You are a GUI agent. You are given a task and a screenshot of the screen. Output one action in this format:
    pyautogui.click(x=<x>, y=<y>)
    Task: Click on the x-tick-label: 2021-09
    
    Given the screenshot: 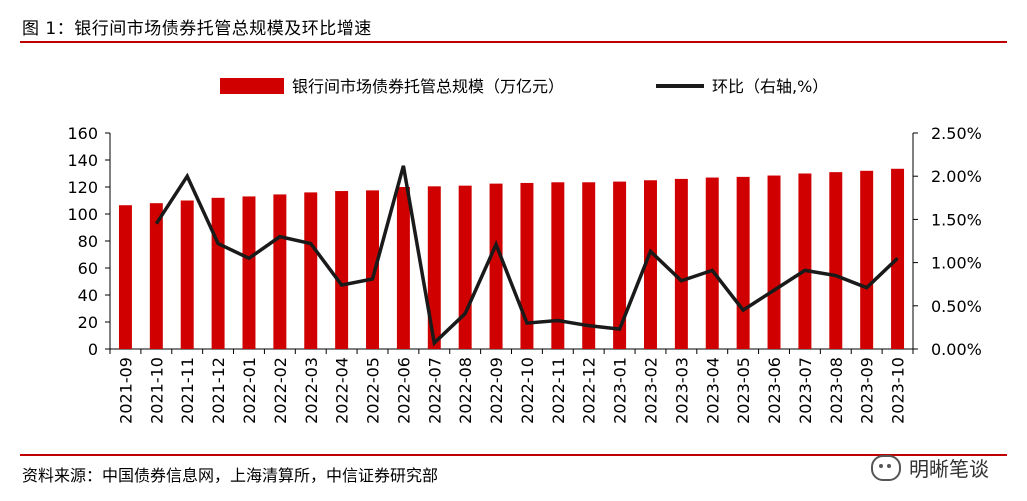 What is the action you would take?
    pyautogui.click(x=125, y=390)
    